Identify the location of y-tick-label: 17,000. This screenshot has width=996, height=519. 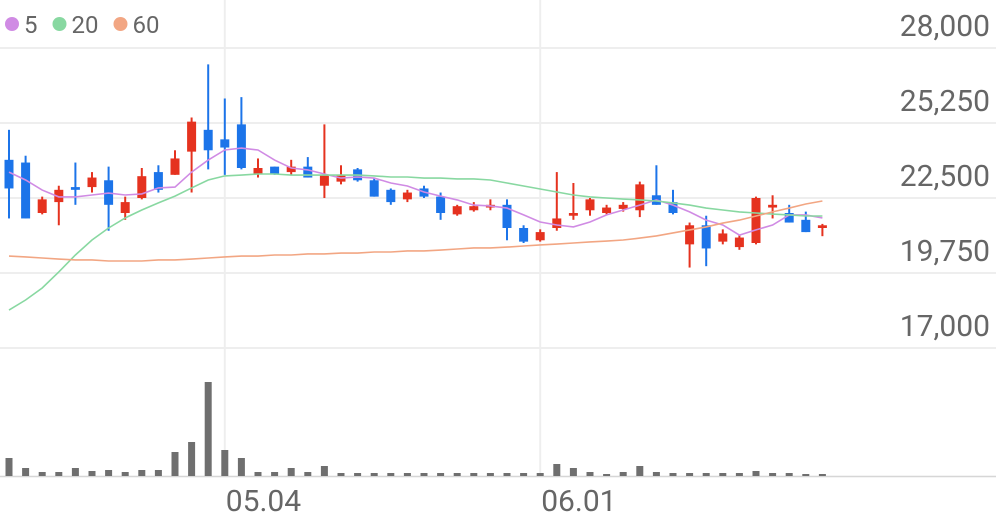
(945, 326).